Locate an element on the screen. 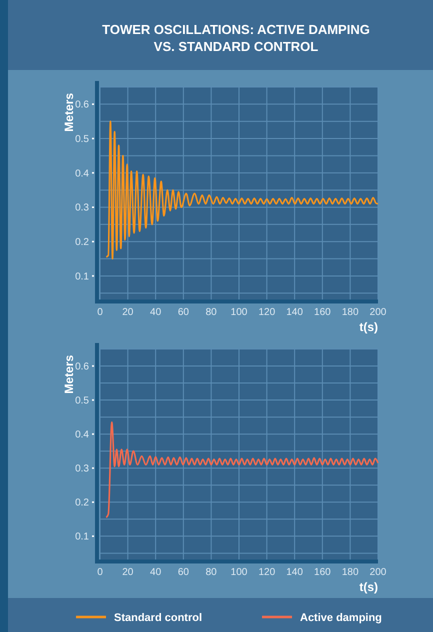 The width and height of the screenshot is (433, 632). legend-label: Standard control is located at coordinates (158, 618).